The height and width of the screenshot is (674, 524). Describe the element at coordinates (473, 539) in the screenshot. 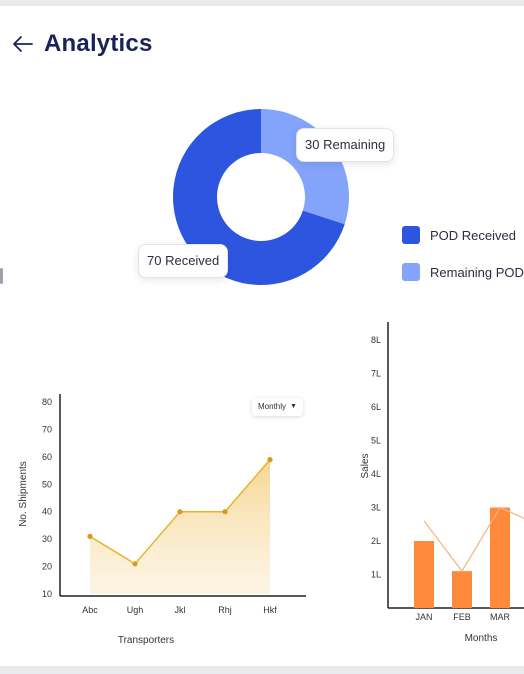

I see `overlay-line` at that location.